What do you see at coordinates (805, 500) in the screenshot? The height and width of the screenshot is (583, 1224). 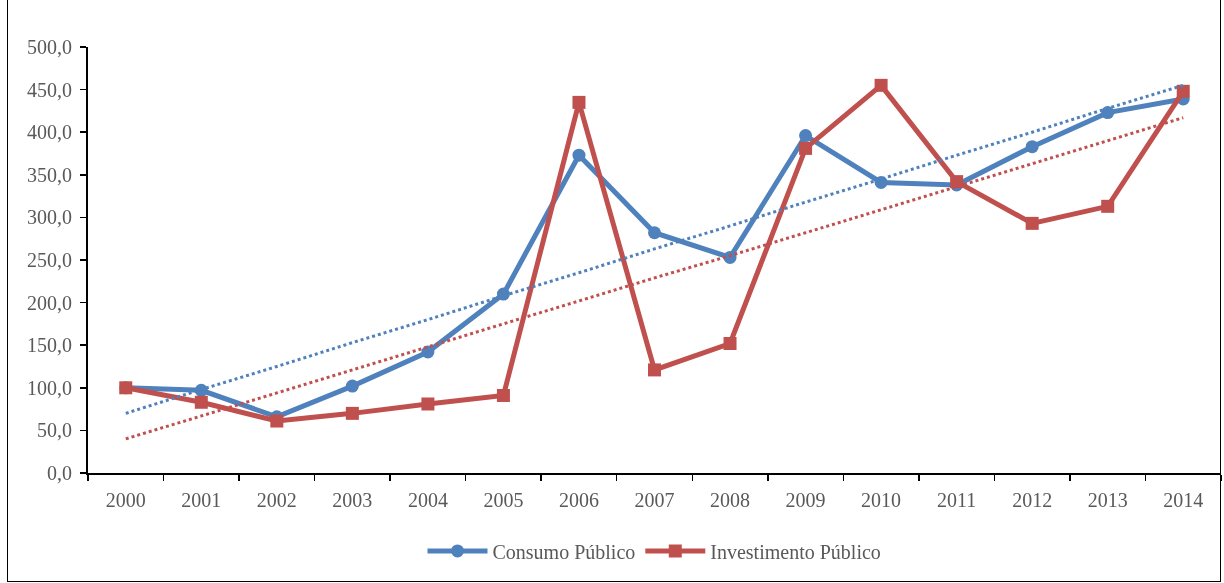 I see `x-tick-label: 2009` at bounding box center [805, 500].